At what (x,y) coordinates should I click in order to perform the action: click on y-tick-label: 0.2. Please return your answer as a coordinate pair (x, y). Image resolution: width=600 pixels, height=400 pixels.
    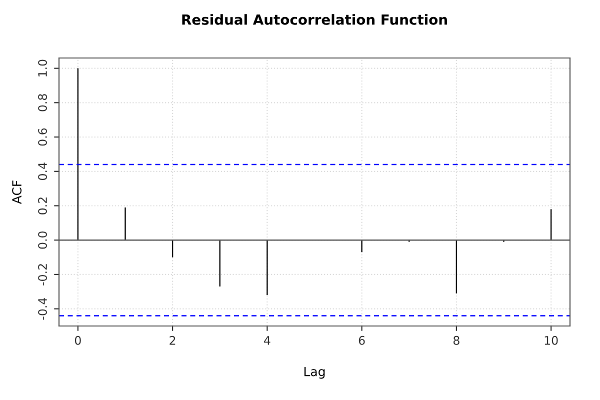
    Looking at the image, I should click on (42, 206).